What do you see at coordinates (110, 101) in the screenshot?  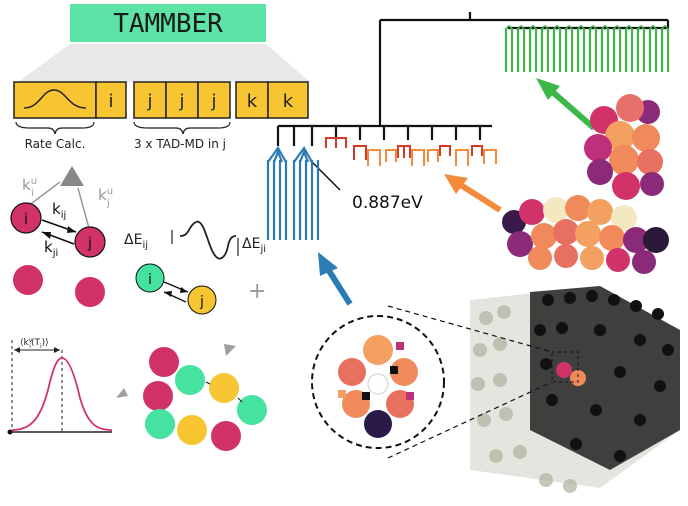 I see `cell-0: i` at bounding box center [110, 101].